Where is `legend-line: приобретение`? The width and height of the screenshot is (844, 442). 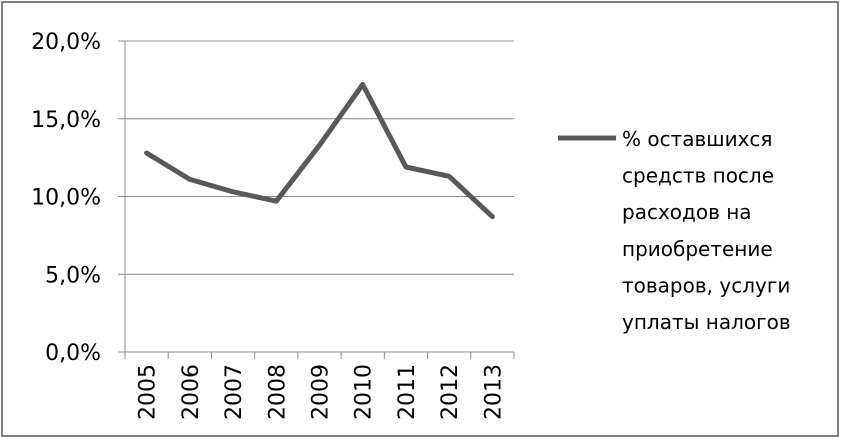 legend-line: приобретение is located at coordinates (697, 249).